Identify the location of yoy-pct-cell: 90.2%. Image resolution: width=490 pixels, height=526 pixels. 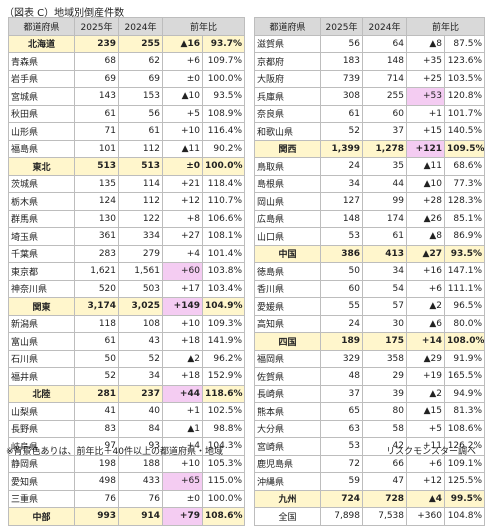
(223, 148).